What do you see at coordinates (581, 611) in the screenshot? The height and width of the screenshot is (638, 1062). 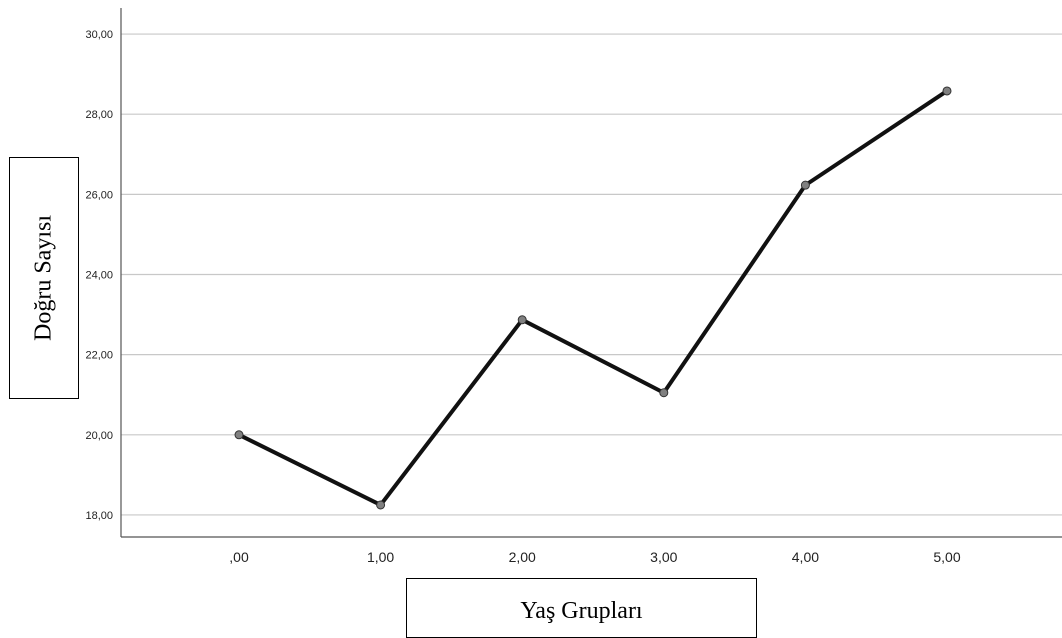 I see `x-axis-label: Yaş Grupları` at bounding box center [581, 611].